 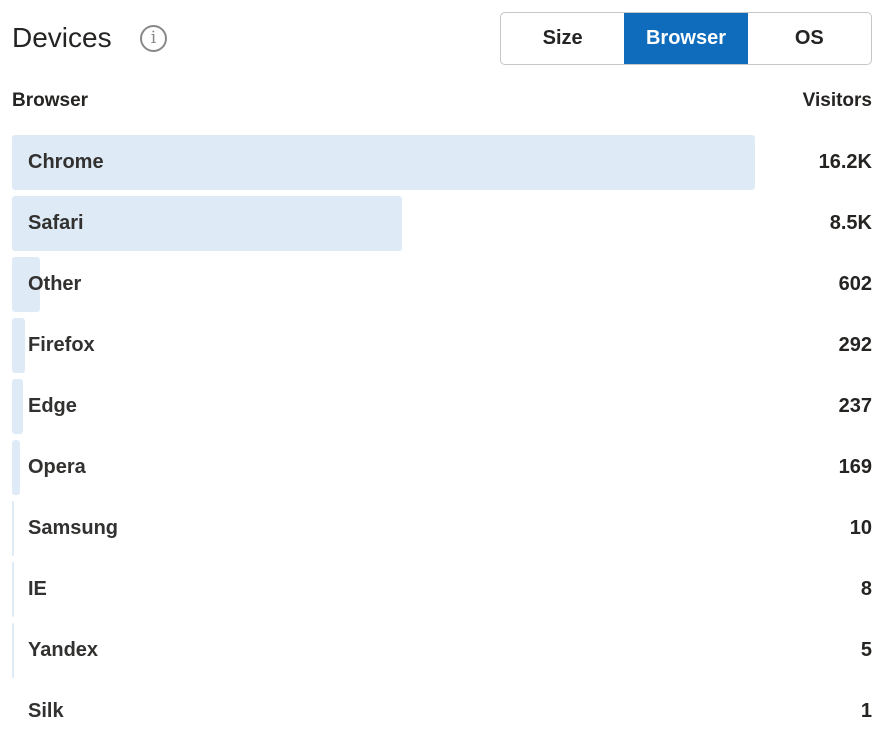 What do you see at coordinates (442, 650) in the screenshot?
I see `table-row: Yandex 5` at bounding box center [442, 650].